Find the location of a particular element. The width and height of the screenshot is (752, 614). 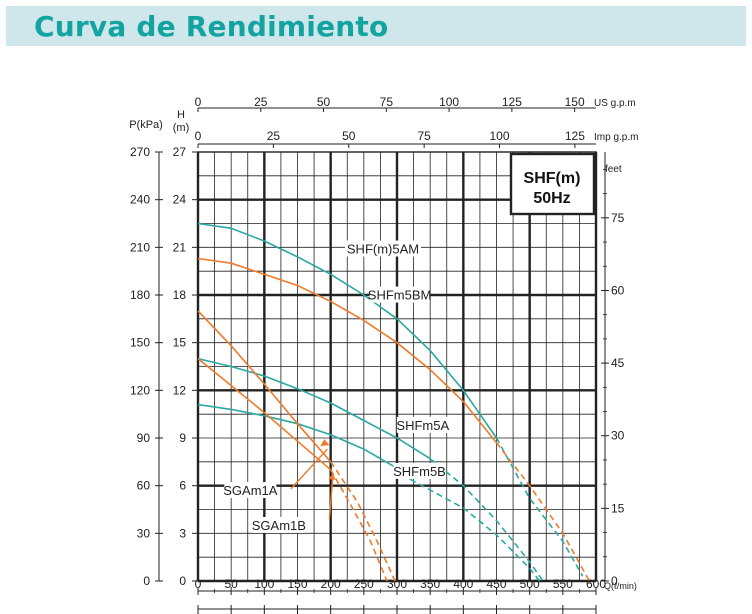

model-box is located at coordinates (552, 184).